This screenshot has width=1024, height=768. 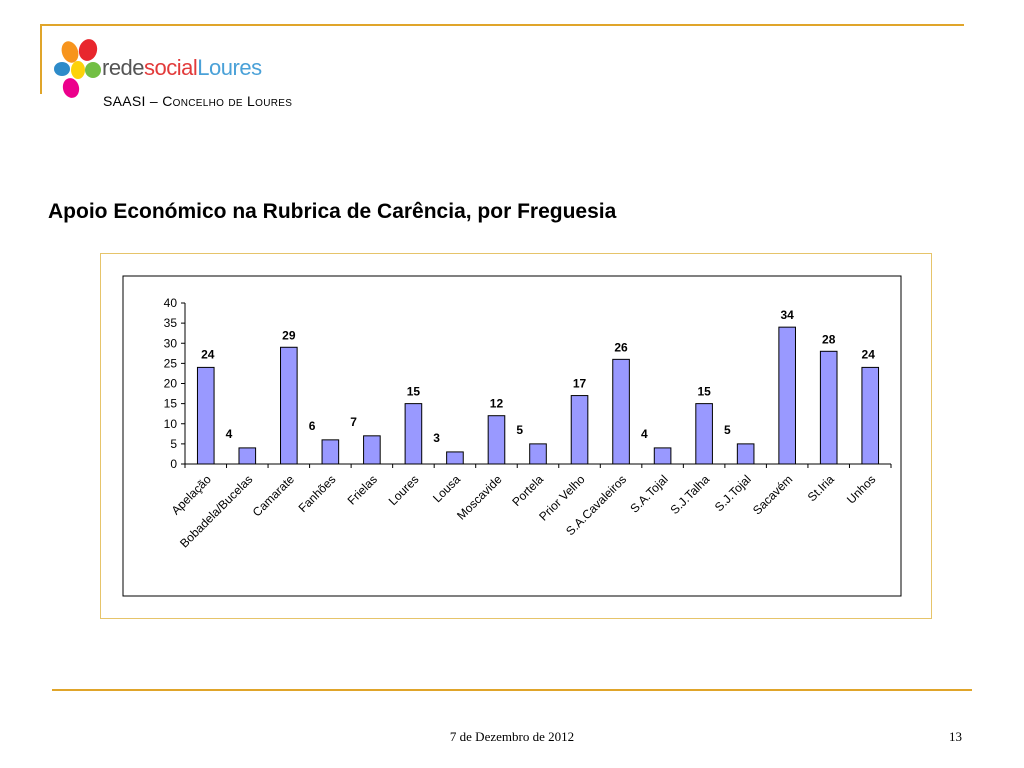 What do you see at coordinates (182, 67) in the screenshot?
I see `logo-wordmark: redesocialLoures` at bounding box center [182, 67].